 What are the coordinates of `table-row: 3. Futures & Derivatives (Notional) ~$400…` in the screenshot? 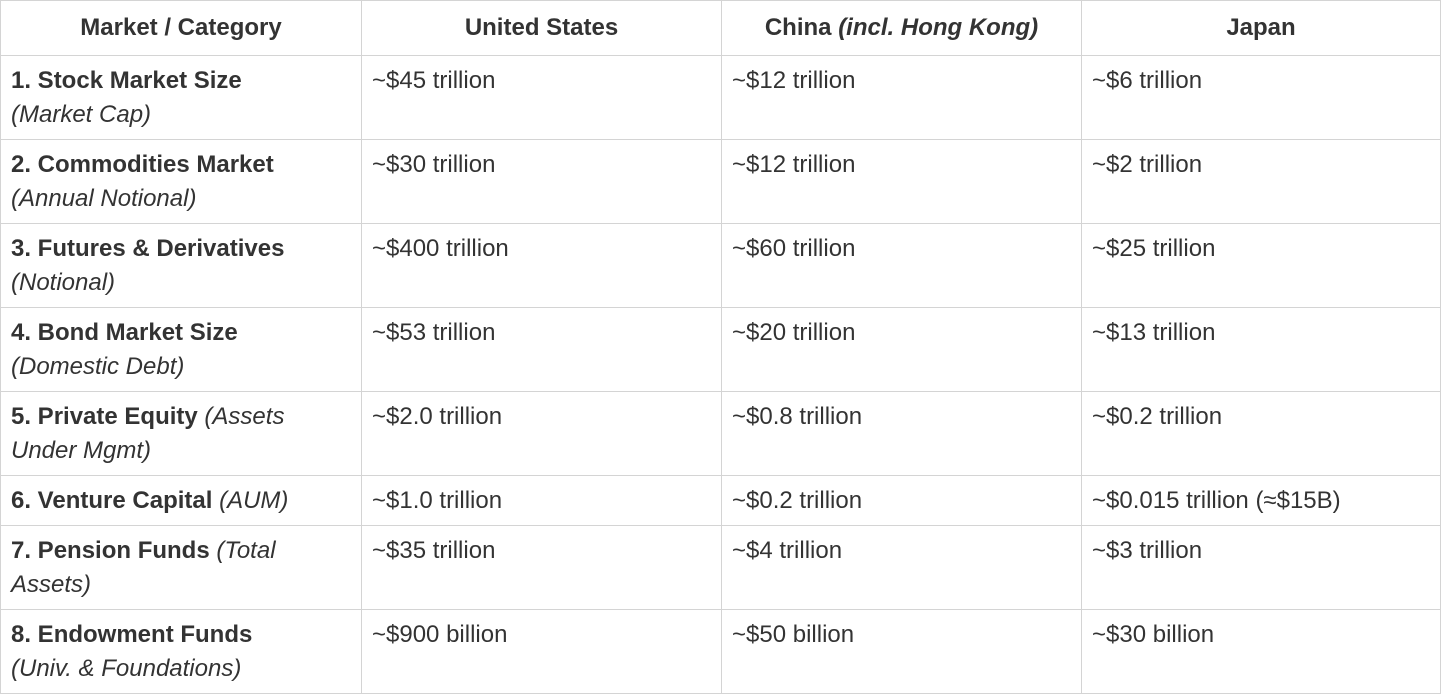 It's located at (720, 265).